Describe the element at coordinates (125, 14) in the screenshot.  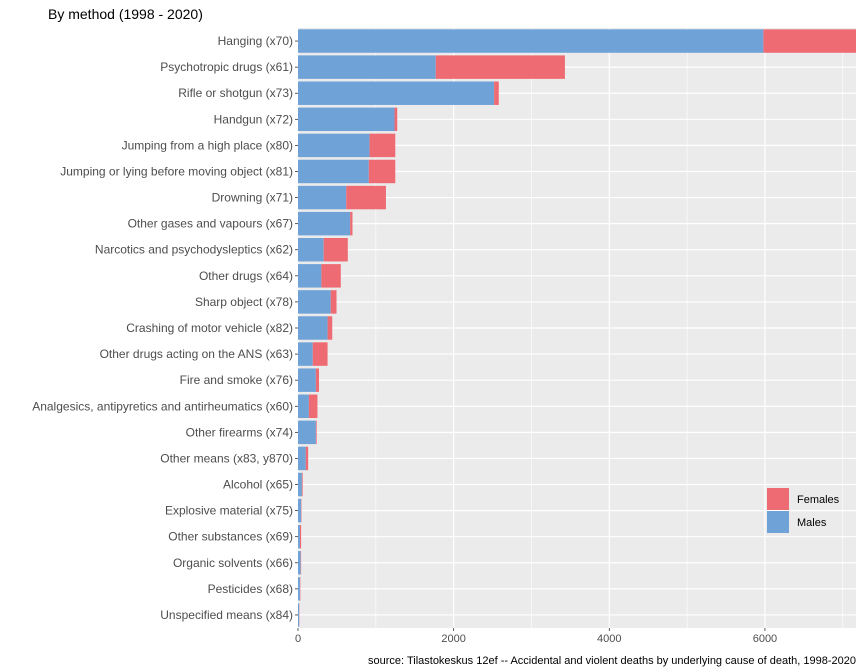
I see `chart-title: By method (1998 - 2020)` at that location.